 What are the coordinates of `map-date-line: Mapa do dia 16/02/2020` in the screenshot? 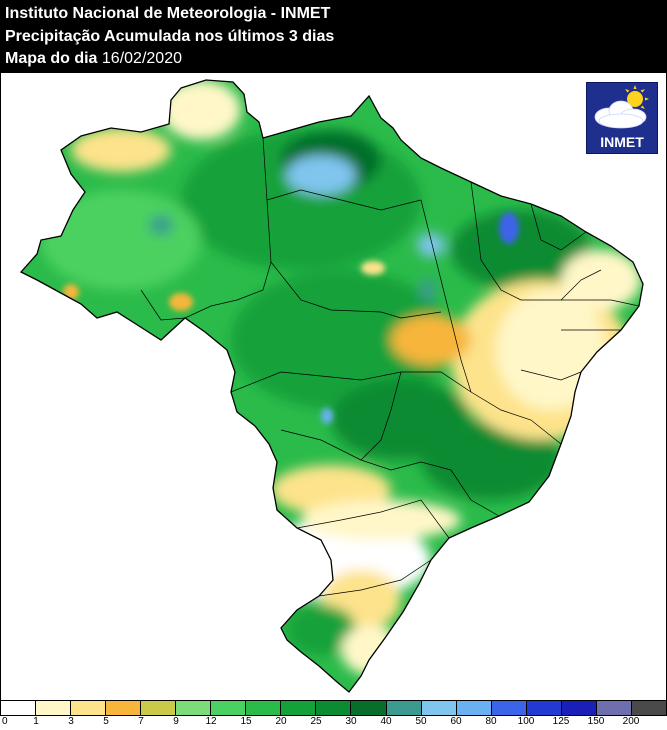 It's located at (93, 59).